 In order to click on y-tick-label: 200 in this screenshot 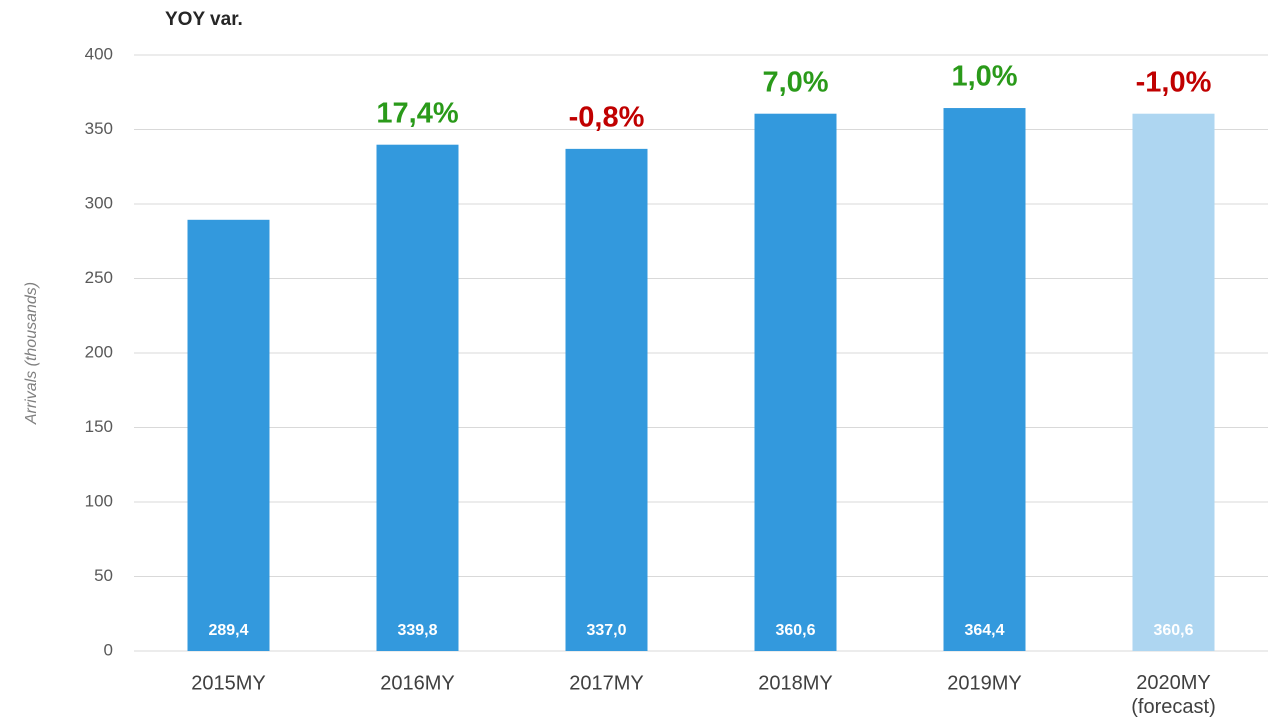, I will do `click(99, 351)`.